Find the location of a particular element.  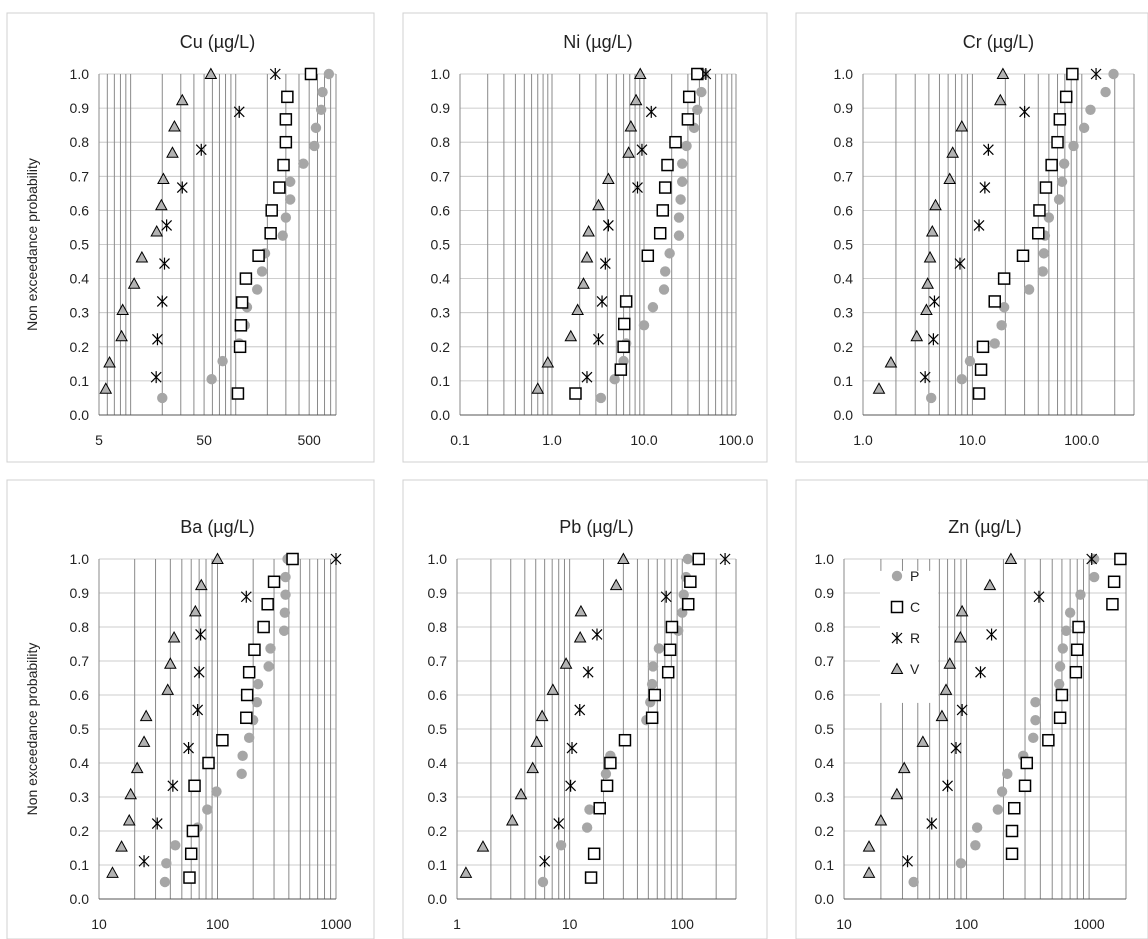

chart-title: Ni (µg/L) is located at coordinates (597, 42).